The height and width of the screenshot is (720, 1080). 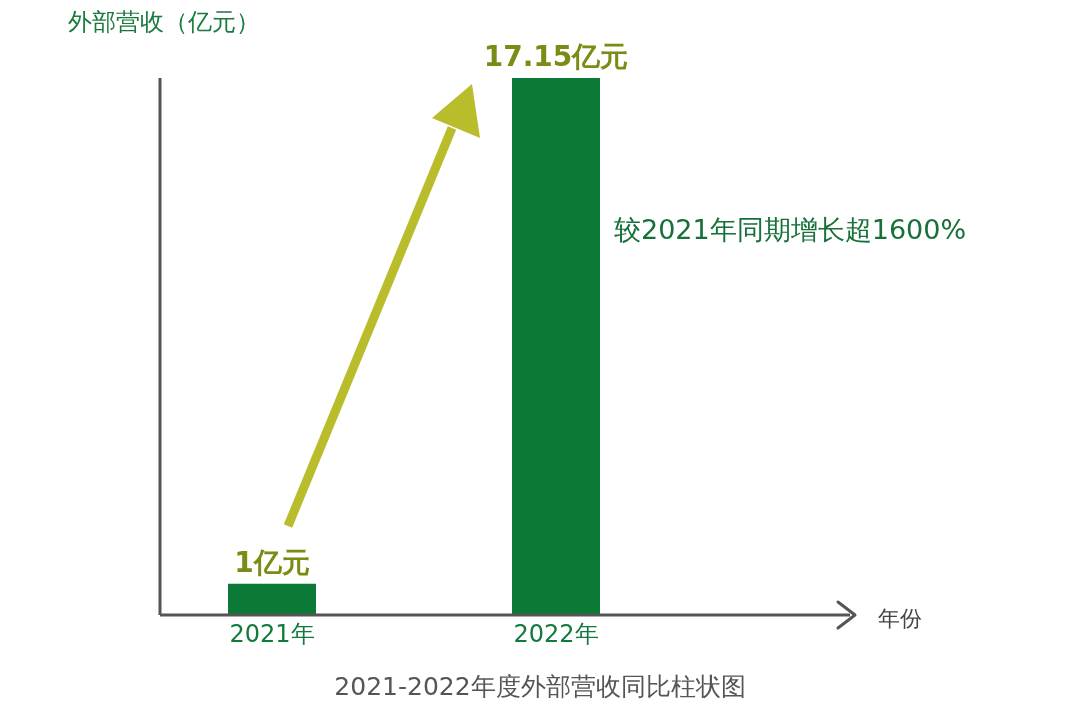 I want to click on y-axis-title: 外部营收（亿元）, so click(x=164, y=22).